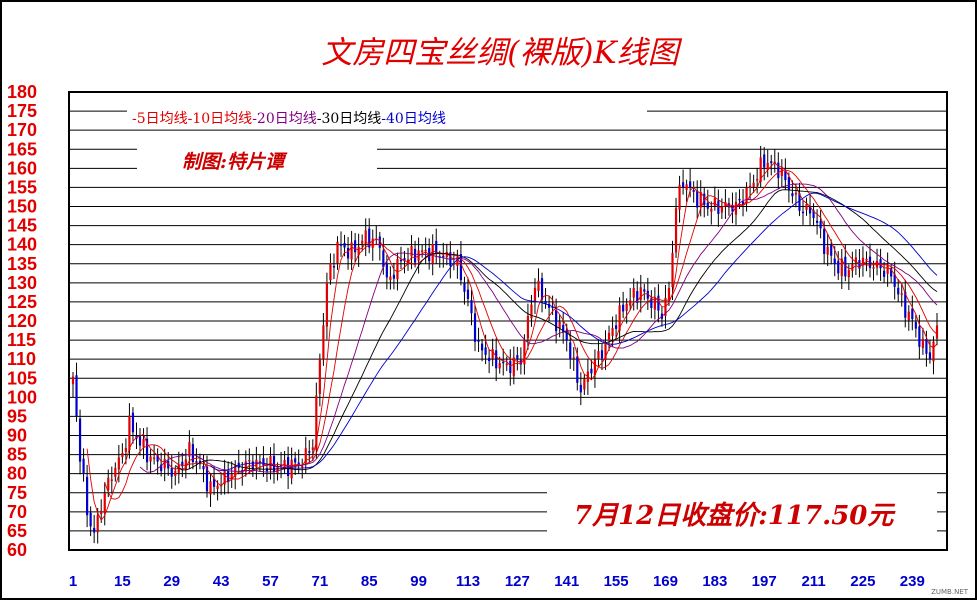 The width and height of the screenshot is (977, 600). Describe the element at coordinates (17, 512) in the screenshot. I see `y-tick-label: 70` at that location.